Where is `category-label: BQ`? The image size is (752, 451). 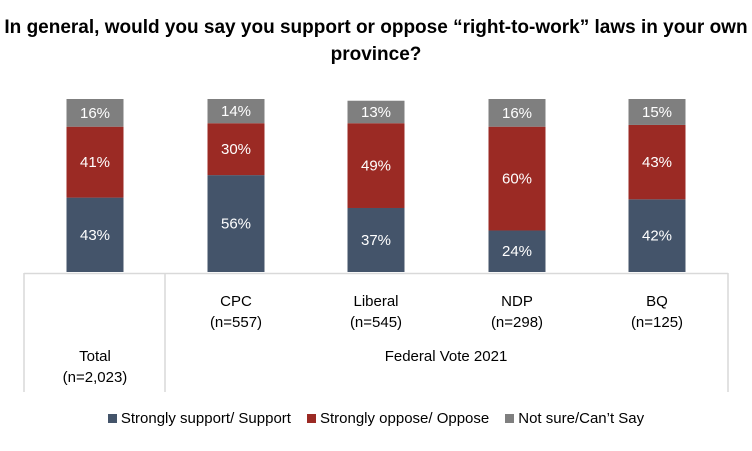
category-label: BQ is located at coordinates (657, 301).